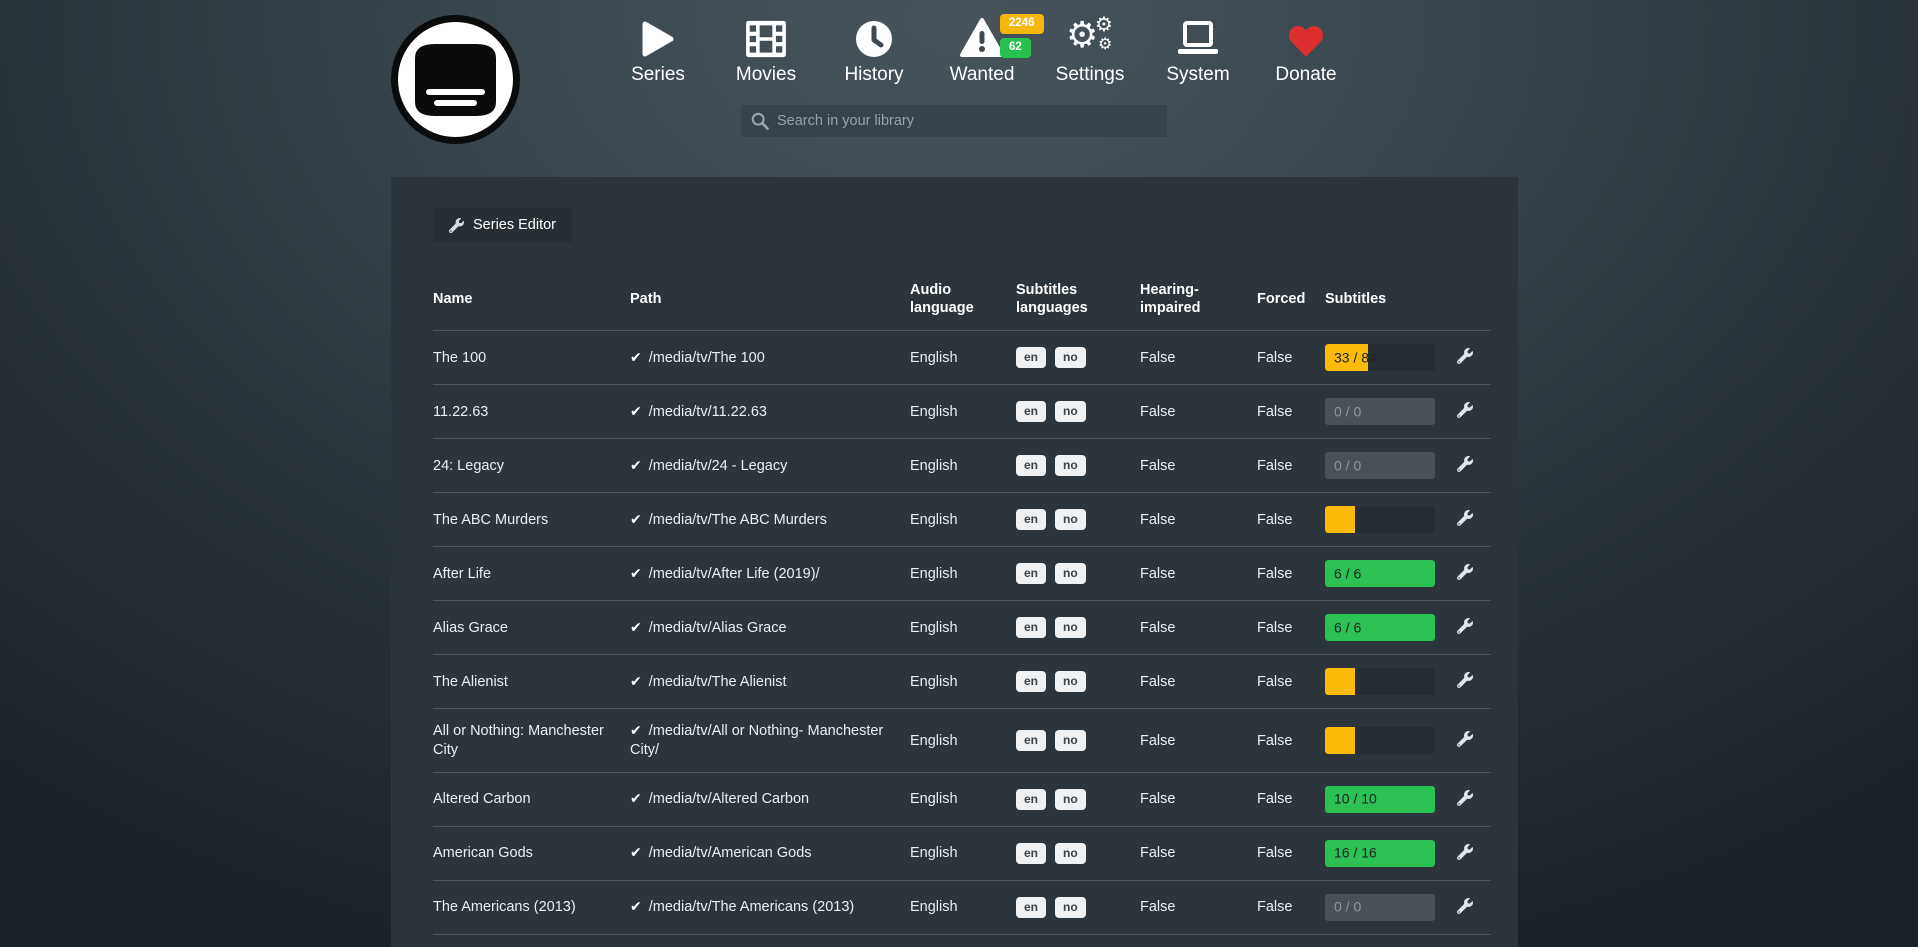 Image resolution: width=1918 pixels, height=947 pixels. Describe the element at coordinates (531, 358) in the screenshot. I see `series-name: The 100` at that location.